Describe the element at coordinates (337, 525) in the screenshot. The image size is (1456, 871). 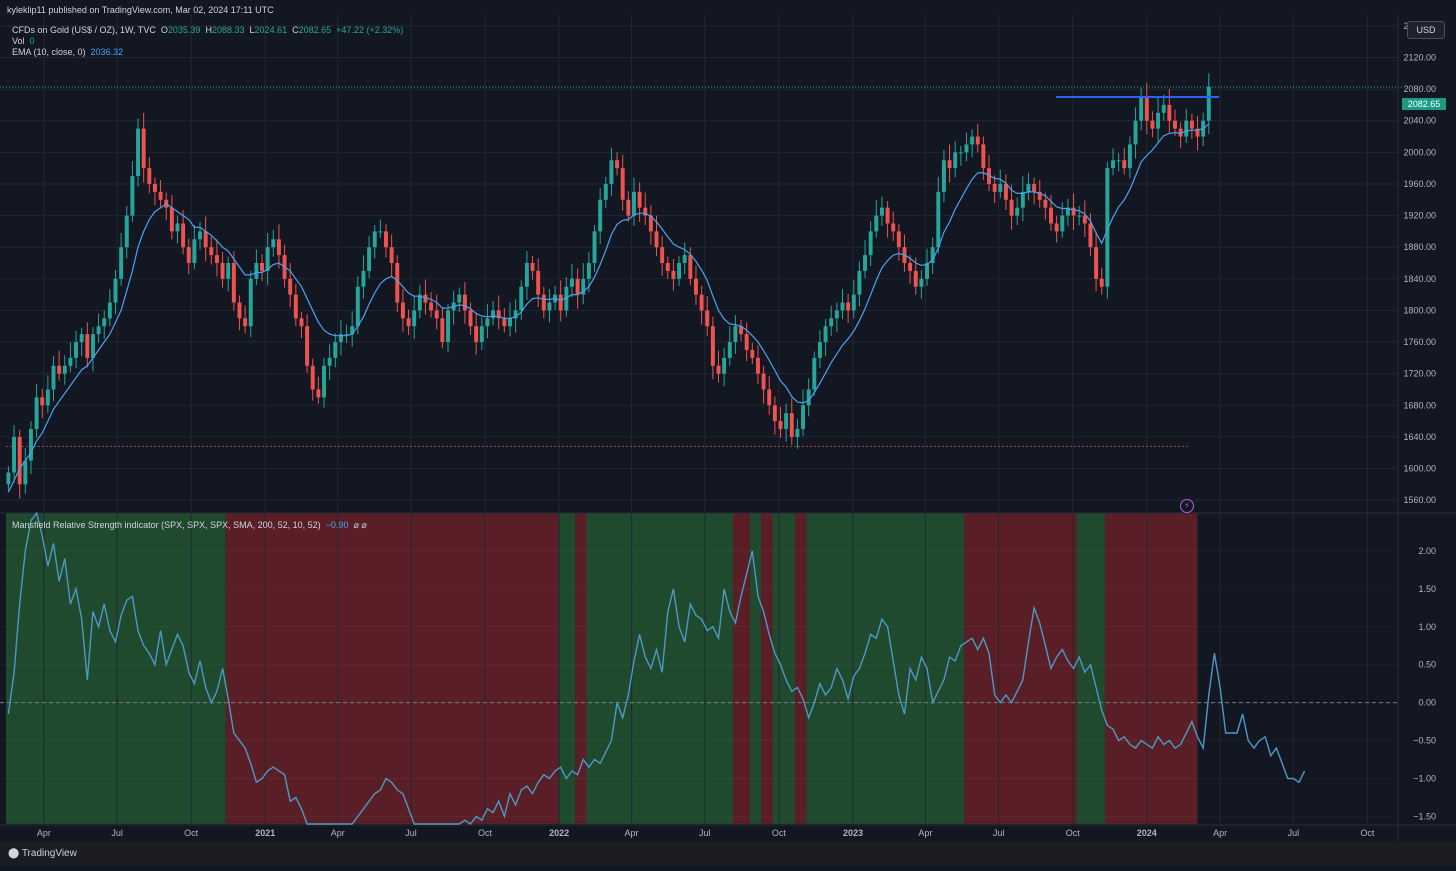
I see `indicator-value: −0.90` at that location.